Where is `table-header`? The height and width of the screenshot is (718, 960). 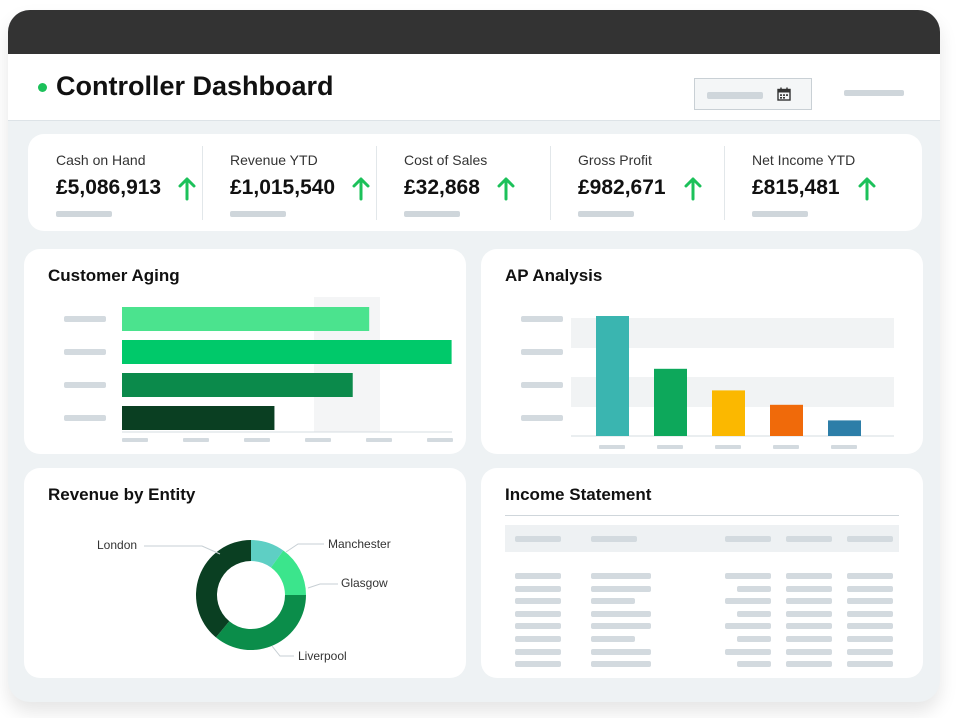 table-header is located at coordinates (702, 538).